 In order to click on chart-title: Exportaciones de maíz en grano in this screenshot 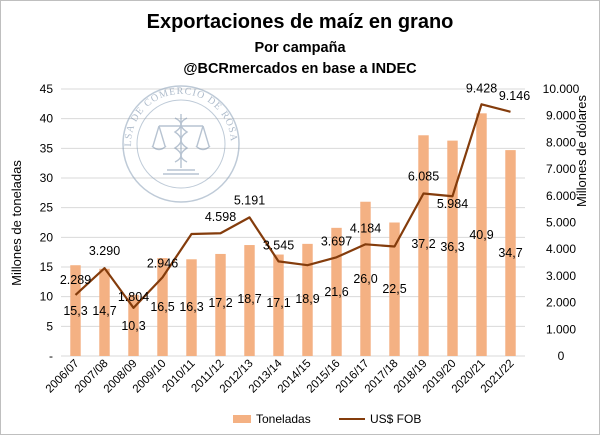, I will do `click(300, 22)`.